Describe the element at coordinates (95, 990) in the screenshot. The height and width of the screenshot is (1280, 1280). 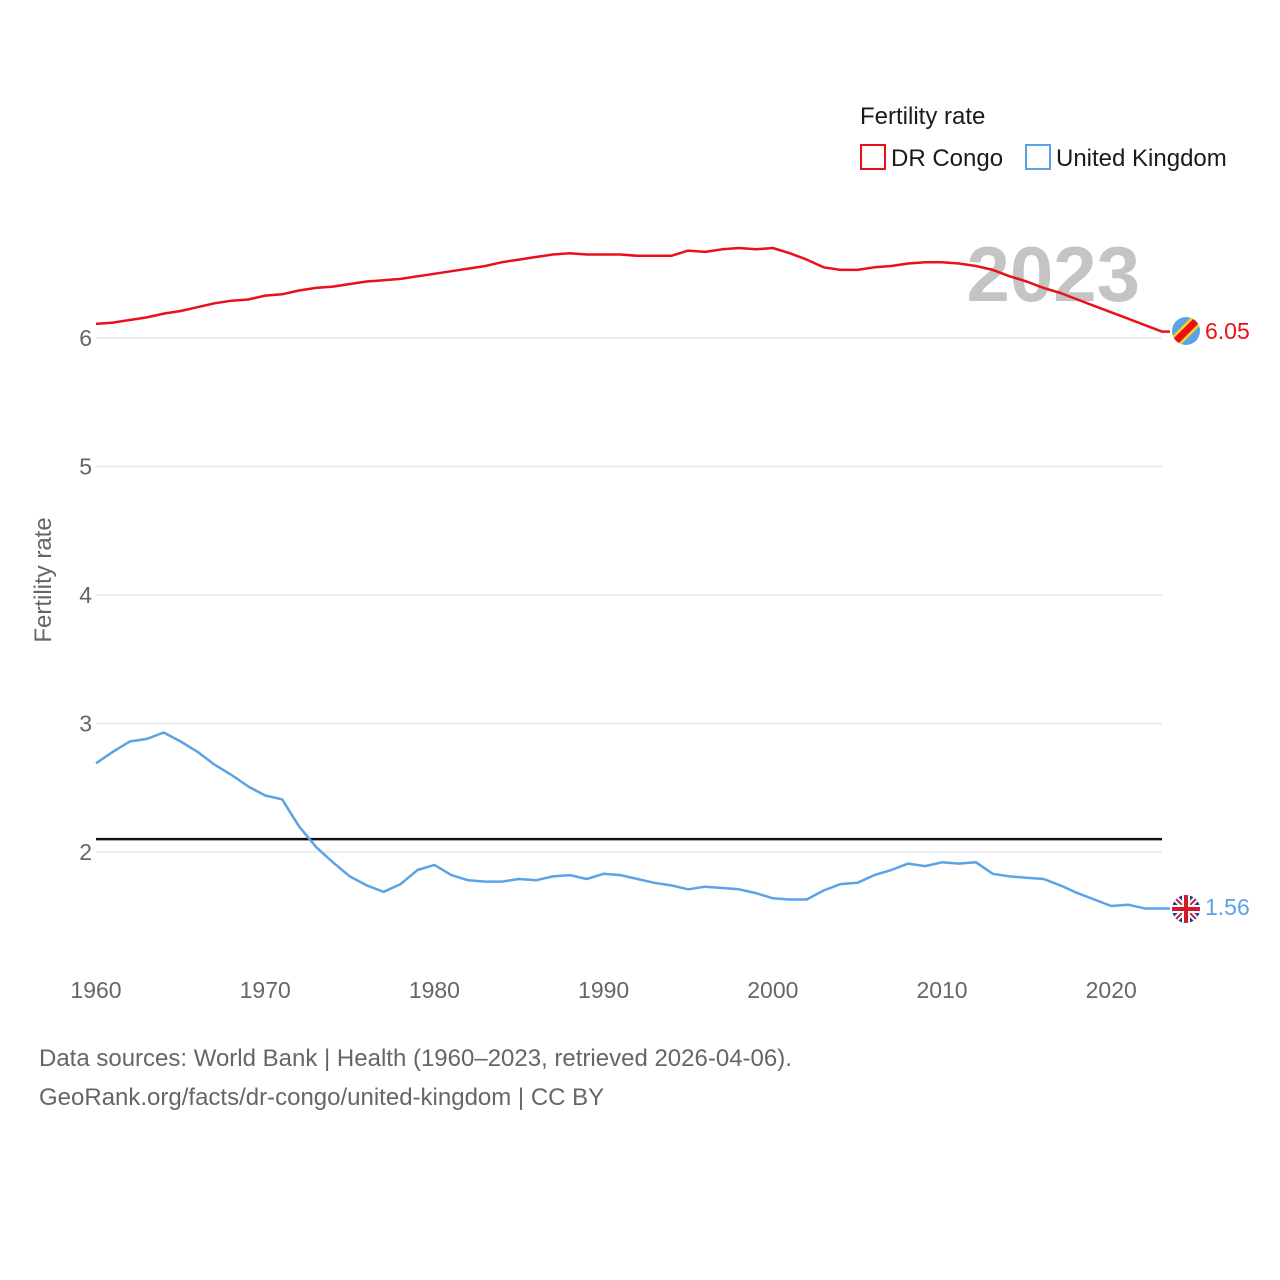
I see `x-tick-label: 1960` at that location.